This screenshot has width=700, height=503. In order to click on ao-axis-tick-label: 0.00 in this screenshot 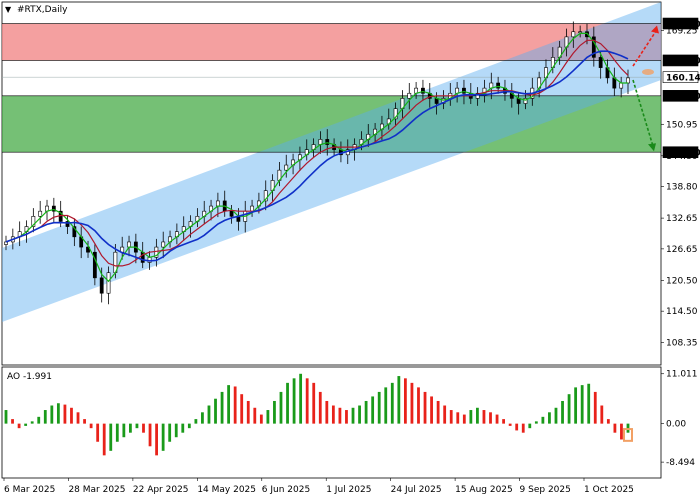, I will do `click(676, 425)`.